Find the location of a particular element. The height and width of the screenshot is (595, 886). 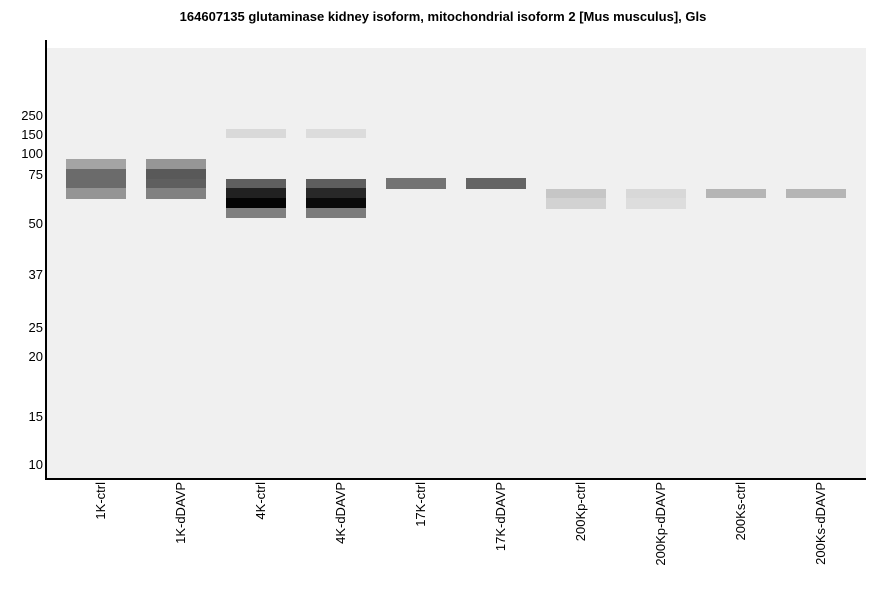

y-tick-label-25: 25 is located at coordinates (35, 327).